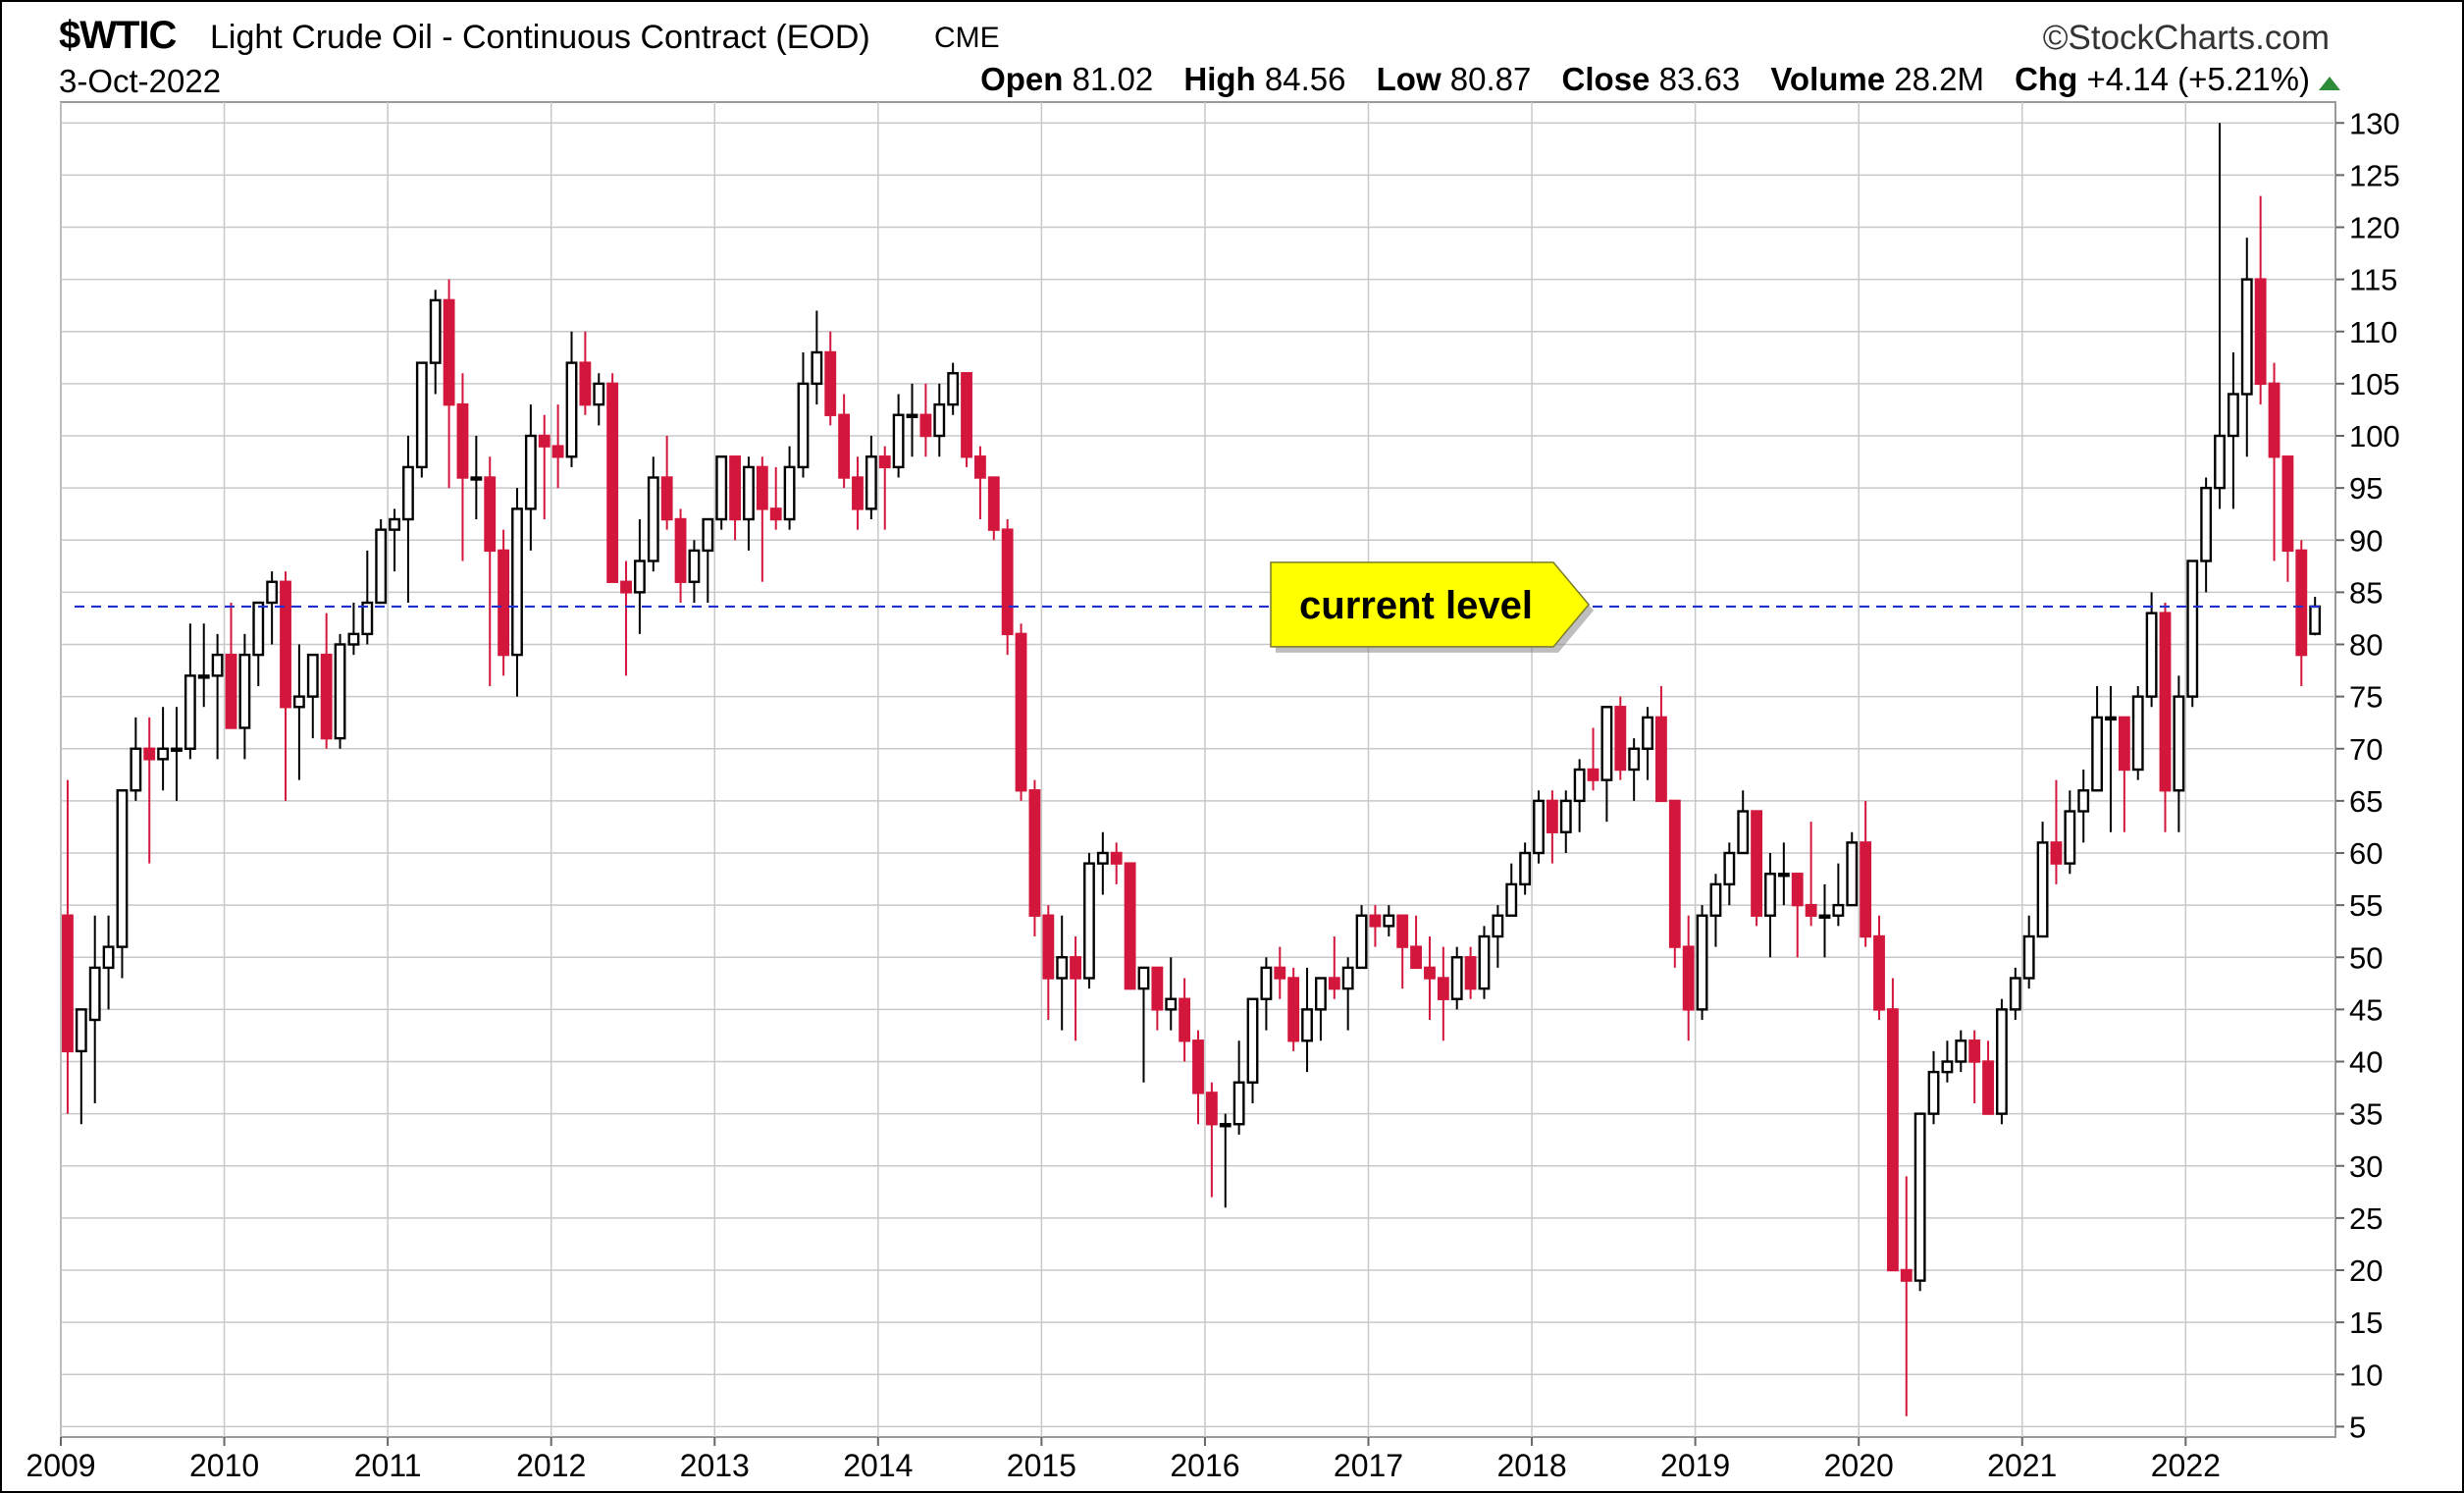 This screenshot has height=1493, width=2464. I want to click on y-tick-label: 75, so click(2366, 697).